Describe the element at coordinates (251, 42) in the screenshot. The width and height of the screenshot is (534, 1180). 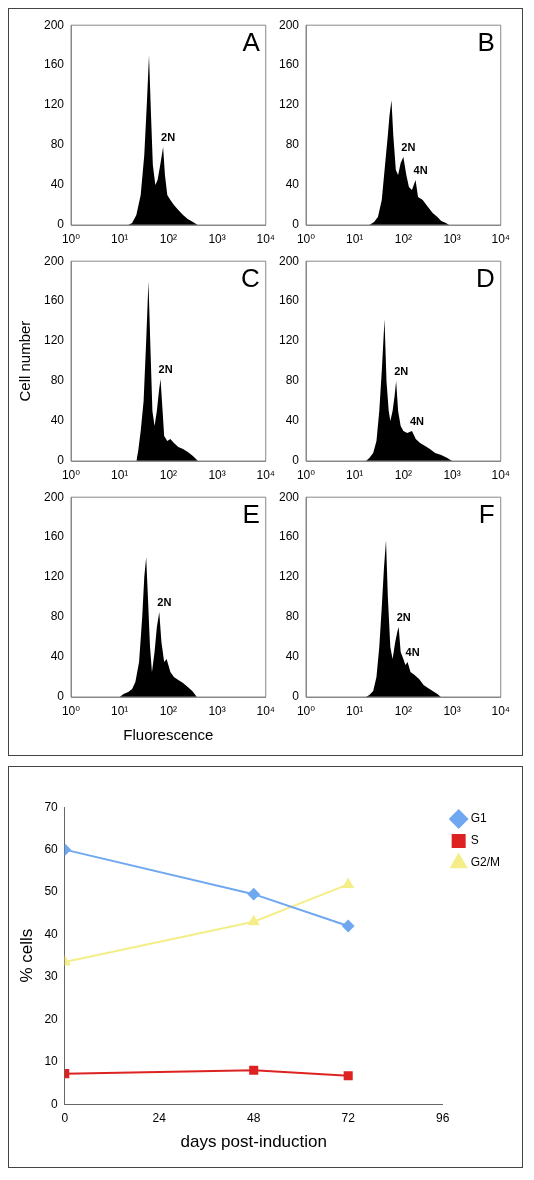
I see `annotation: A` at that location.